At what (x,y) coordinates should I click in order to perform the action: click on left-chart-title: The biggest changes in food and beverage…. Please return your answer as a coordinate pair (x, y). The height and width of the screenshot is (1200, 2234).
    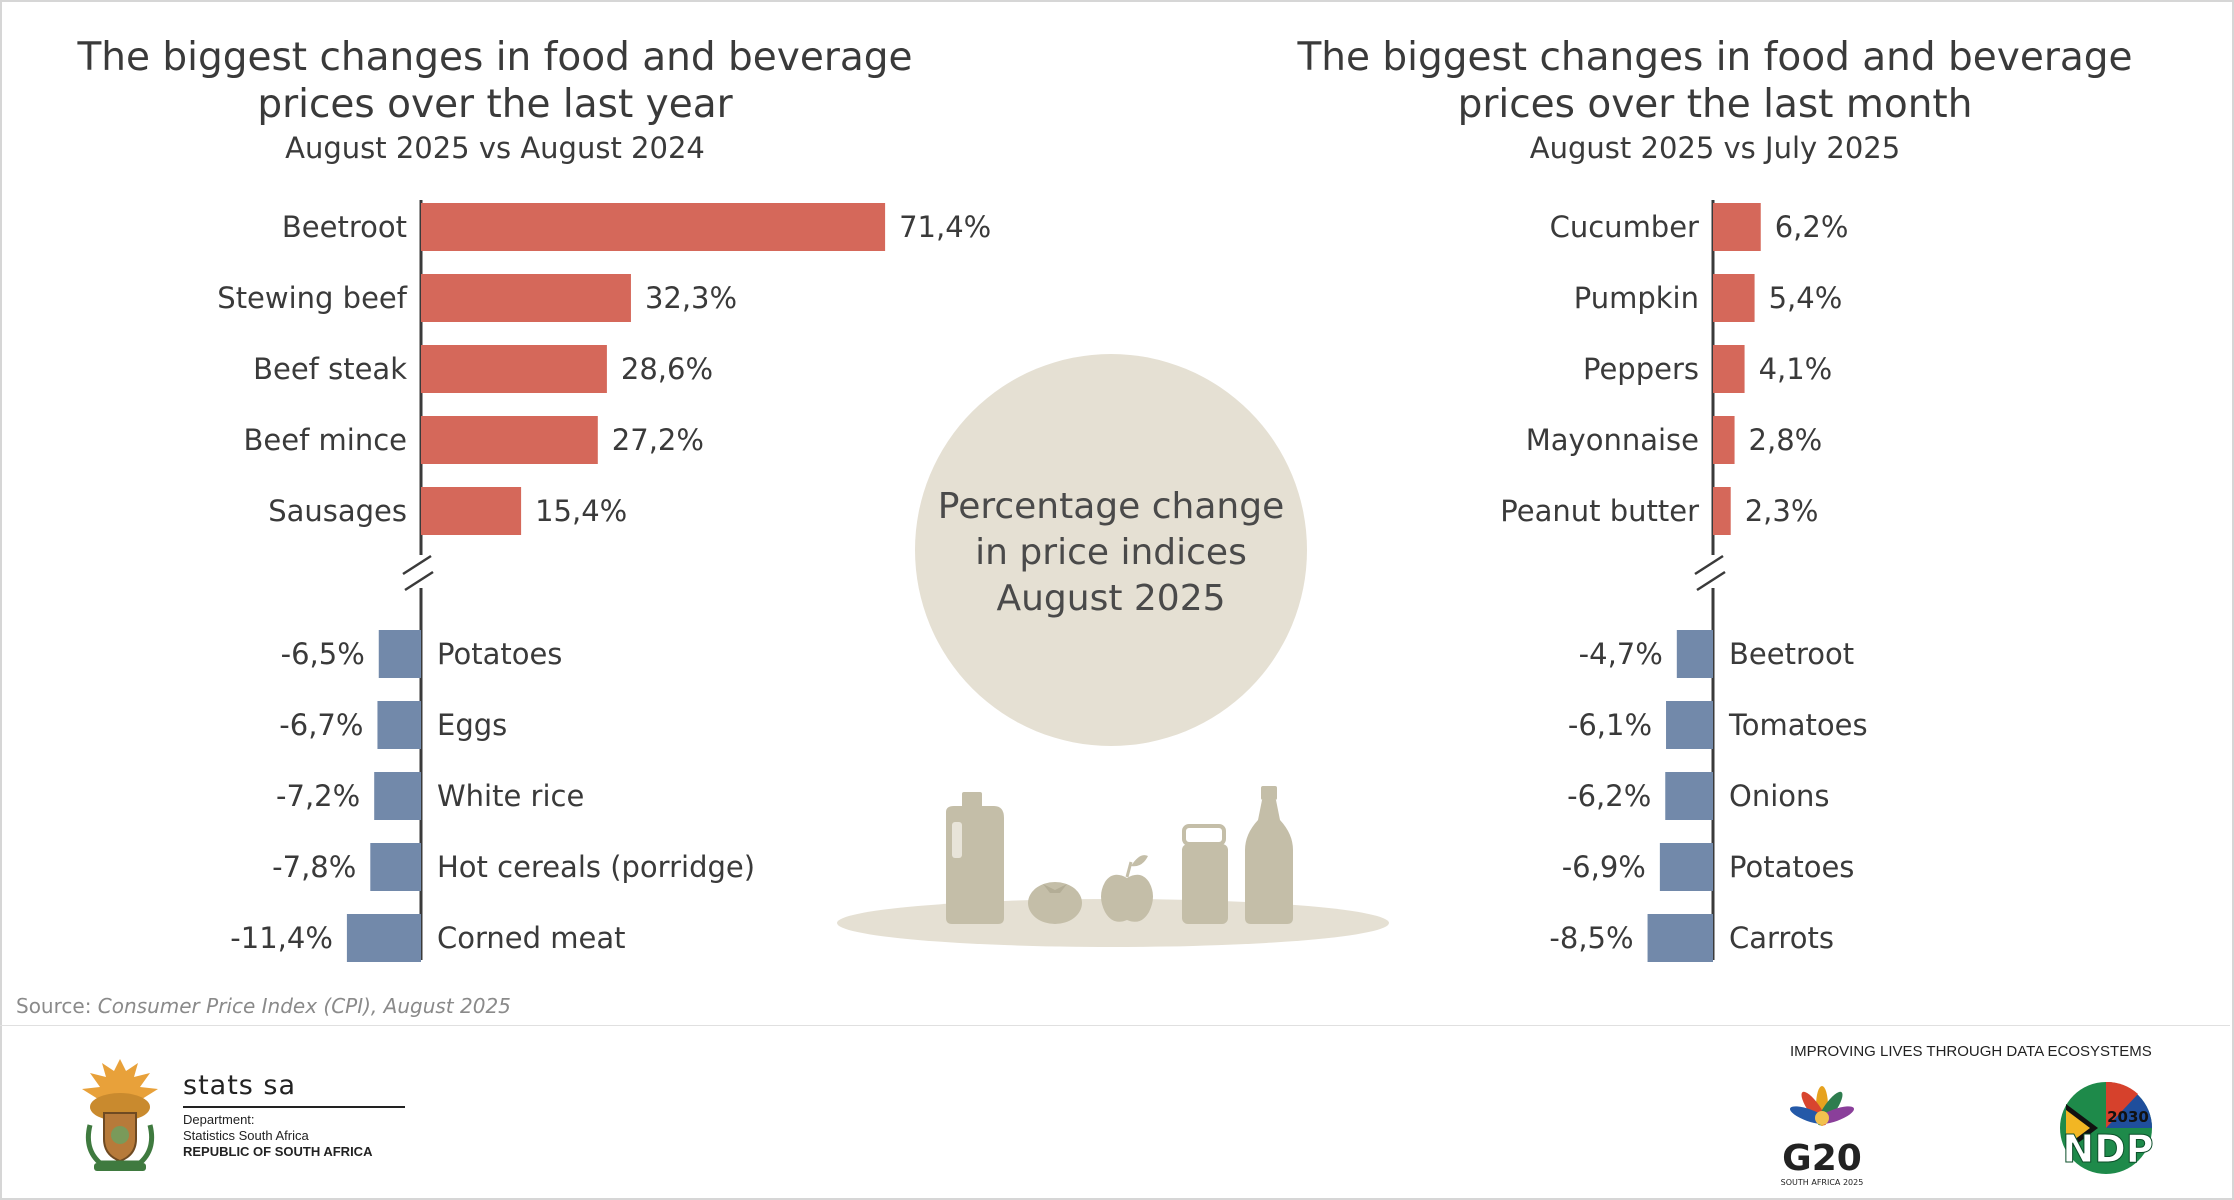
    Looking at the image, I should click on (495, 101).